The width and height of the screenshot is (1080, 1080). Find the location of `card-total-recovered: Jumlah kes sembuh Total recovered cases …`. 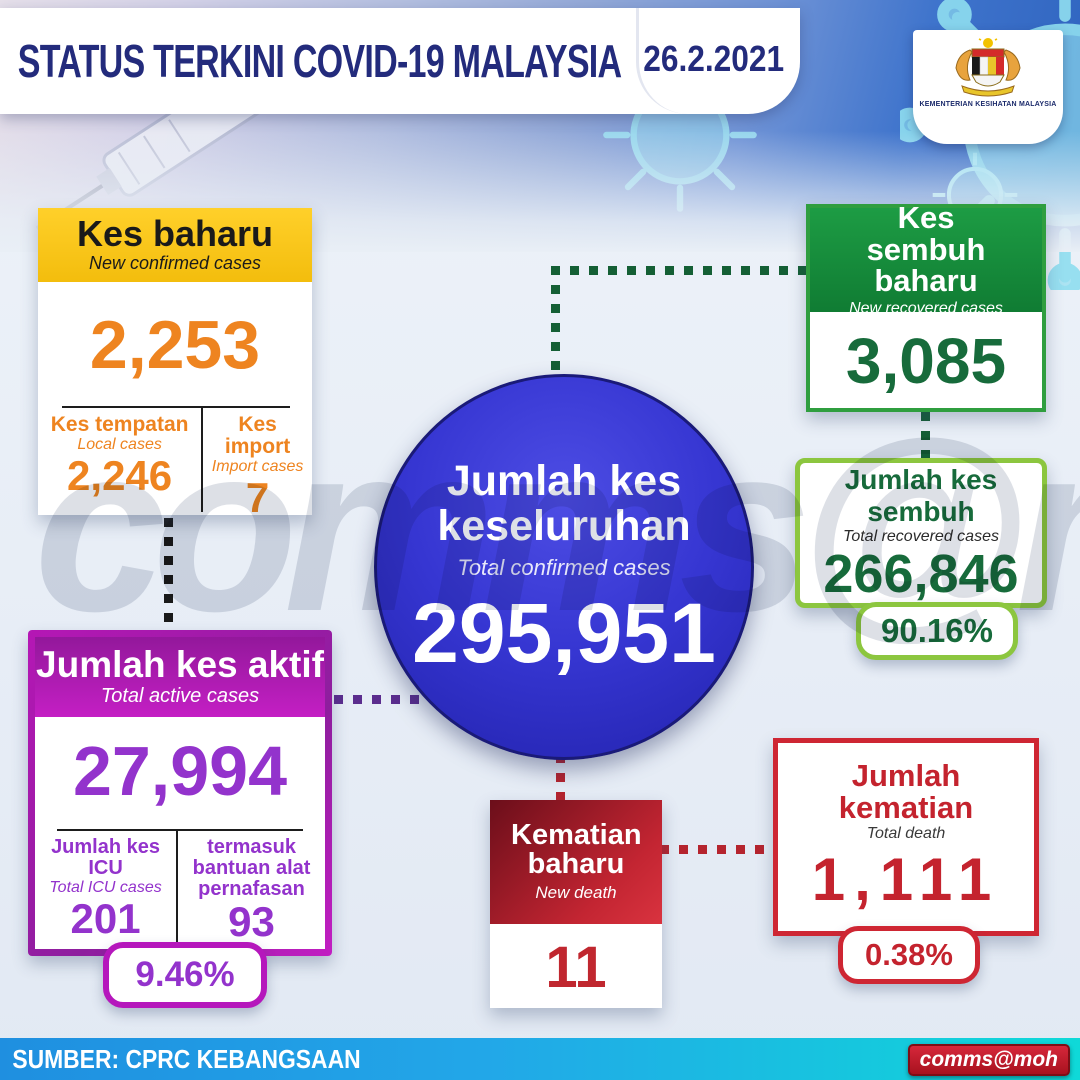

card-total-recovered: Jumlah kes sembuh Total recovered cases … is located at coordinates (921, 533).